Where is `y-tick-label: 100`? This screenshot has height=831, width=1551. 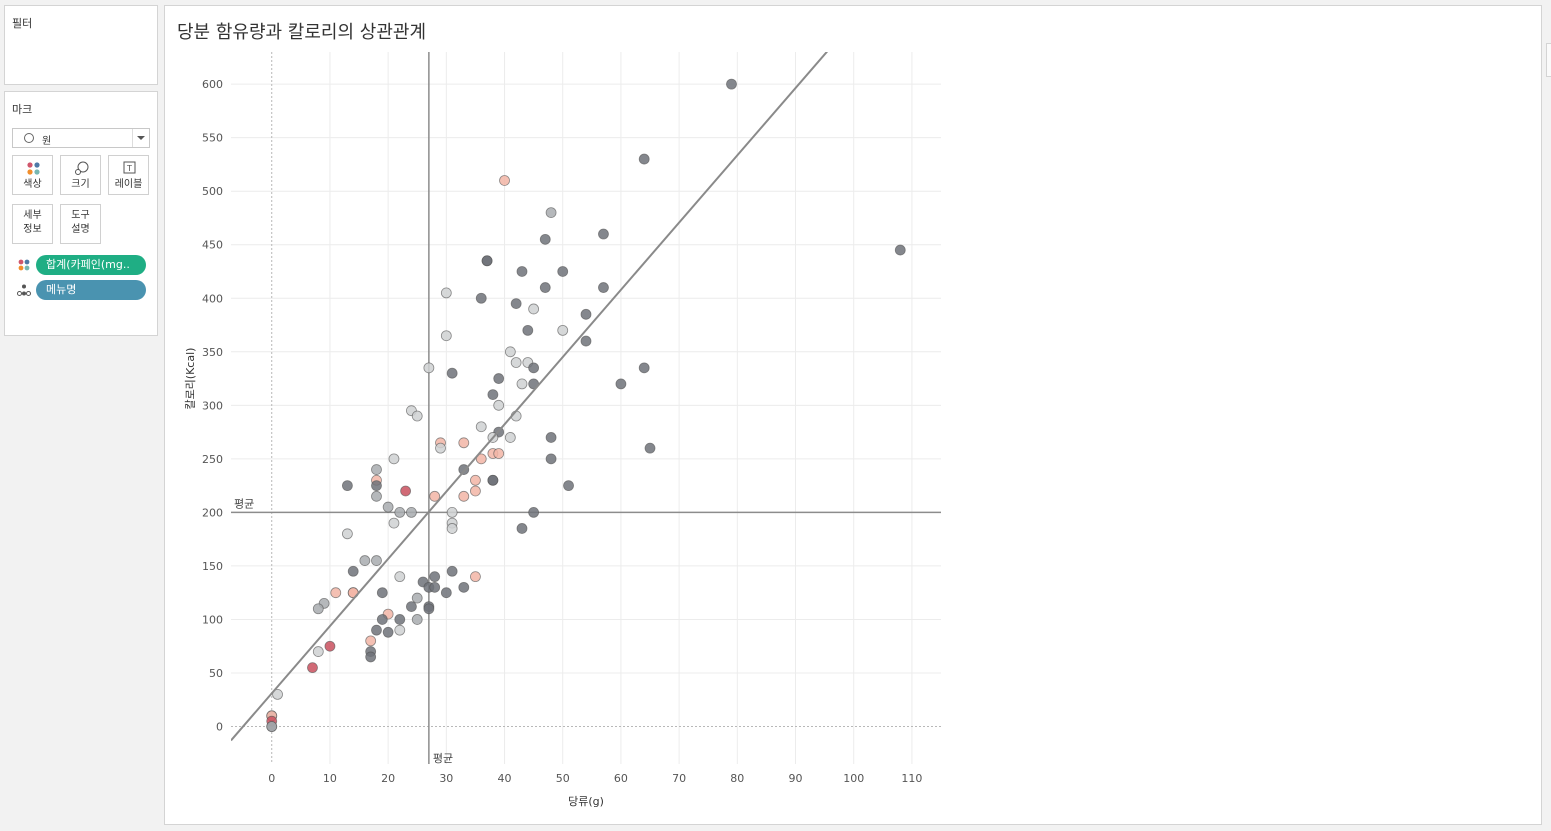
y-tick-label: 100 is located at coordinates (212, 619).